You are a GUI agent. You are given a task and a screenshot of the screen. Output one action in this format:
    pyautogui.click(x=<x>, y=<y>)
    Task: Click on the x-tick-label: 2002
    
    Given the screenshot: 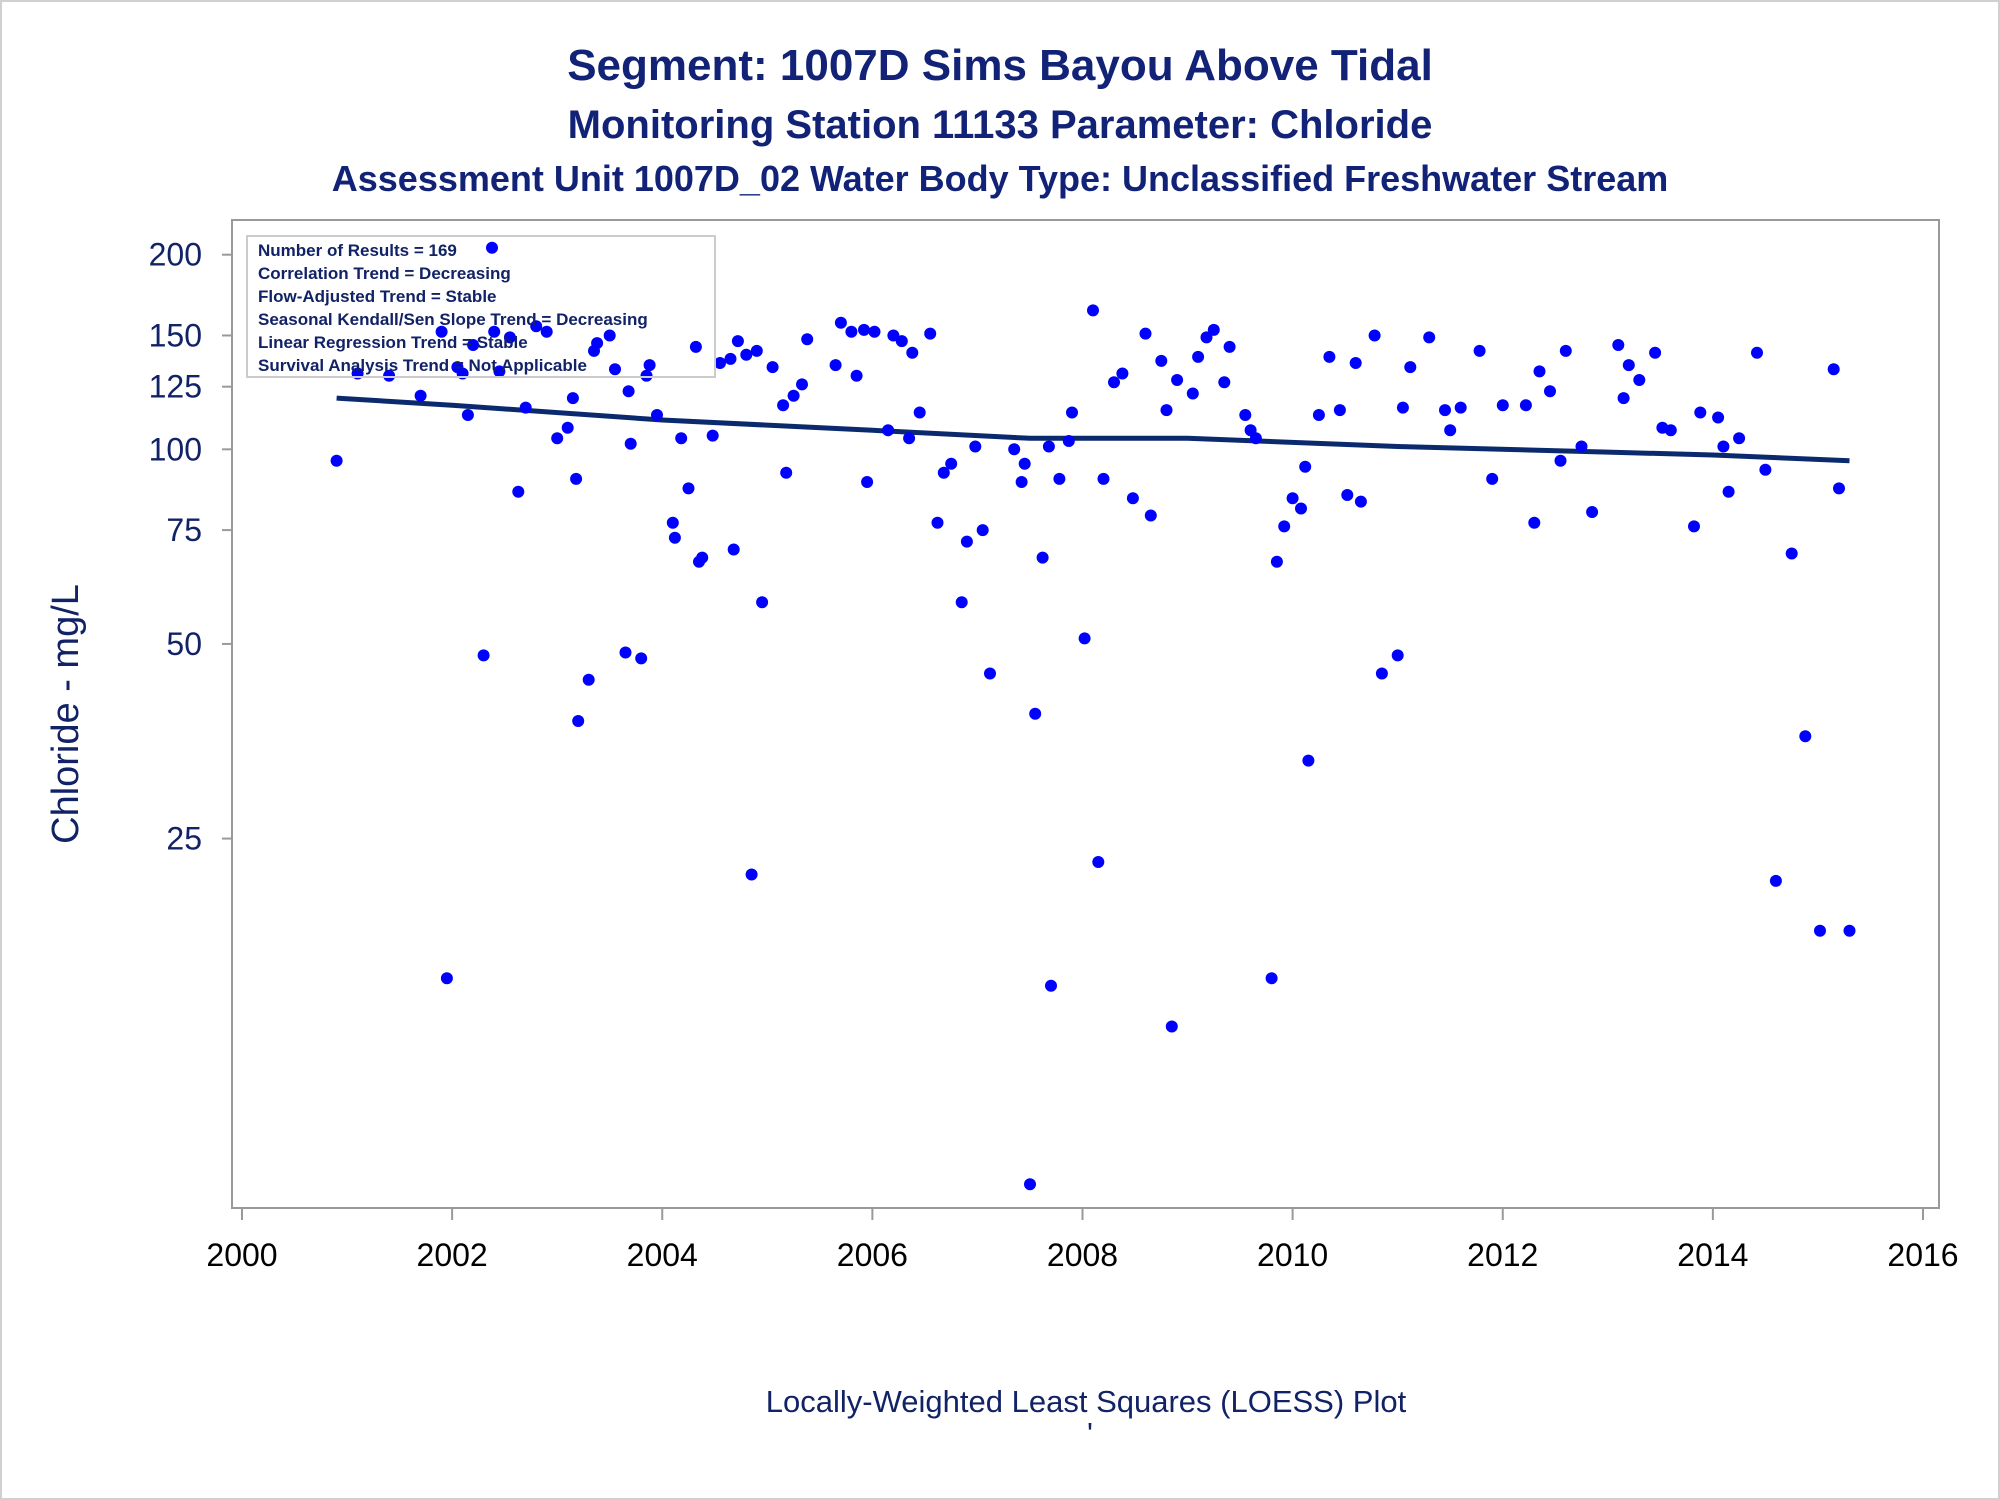 What is the action you would take?
    pyautogui.click(x=452, y=1255)
    